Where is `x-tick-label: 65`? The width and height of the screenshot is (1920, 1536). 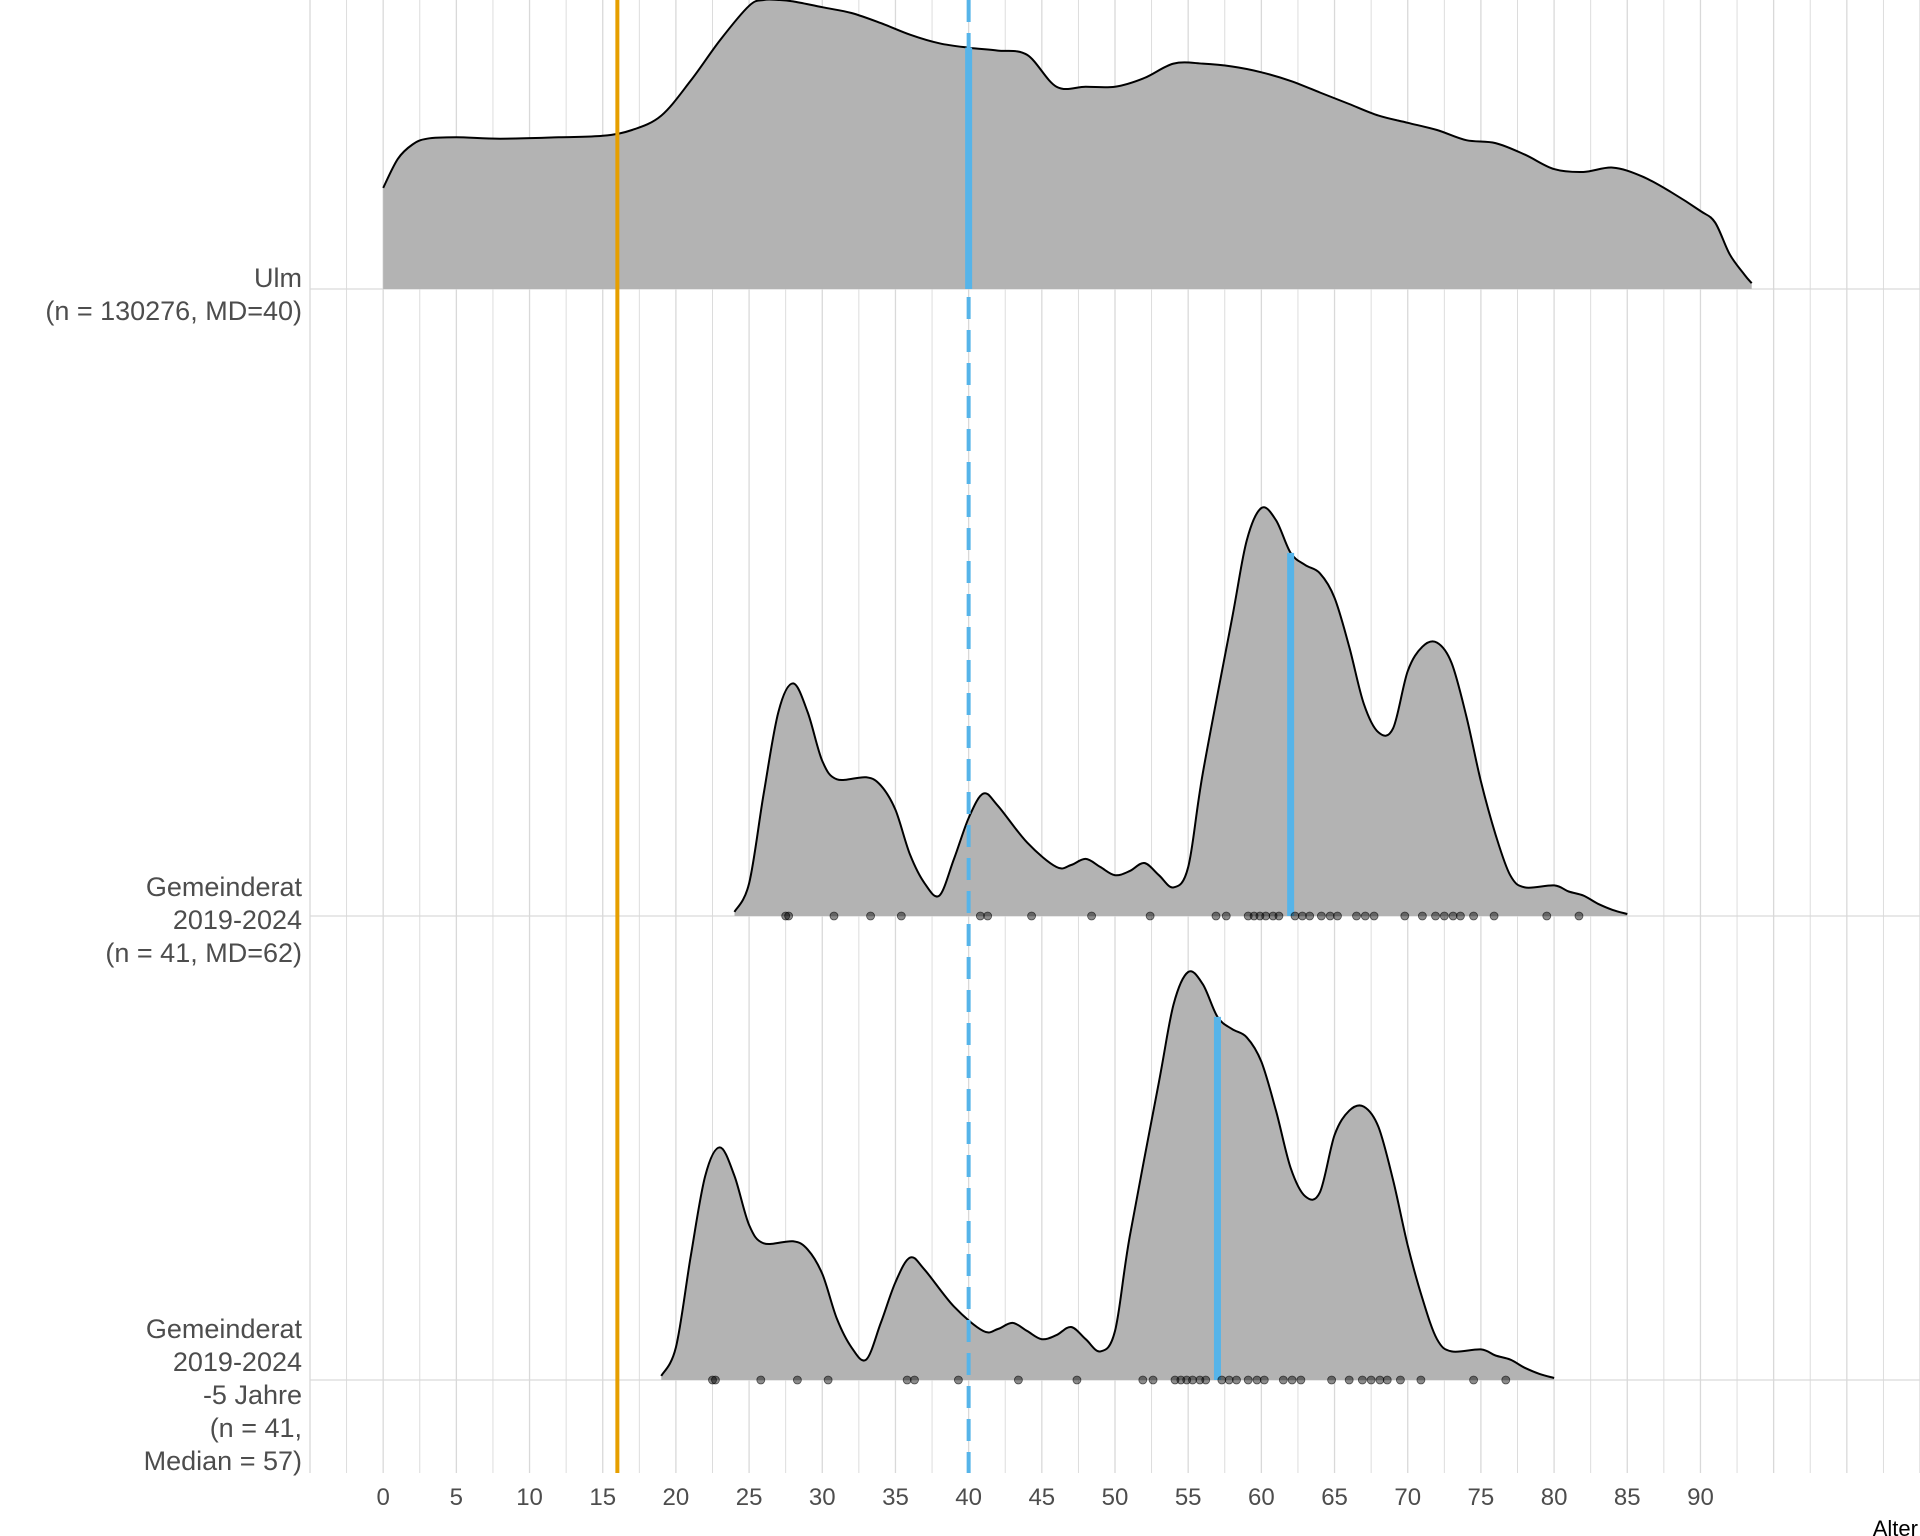
x-tick-label: 65 is located at coordinates (1334, 1497).